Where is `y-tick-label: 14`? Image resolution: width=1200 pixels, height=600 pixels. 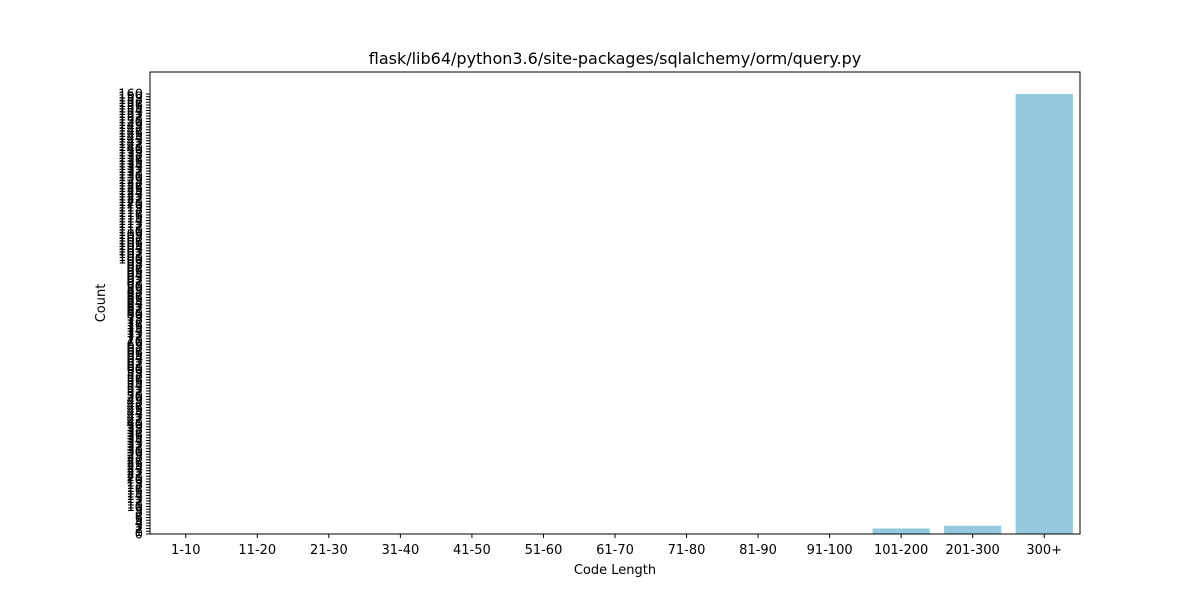
y-tick-label: 14 is located at coordinates (134, 496).